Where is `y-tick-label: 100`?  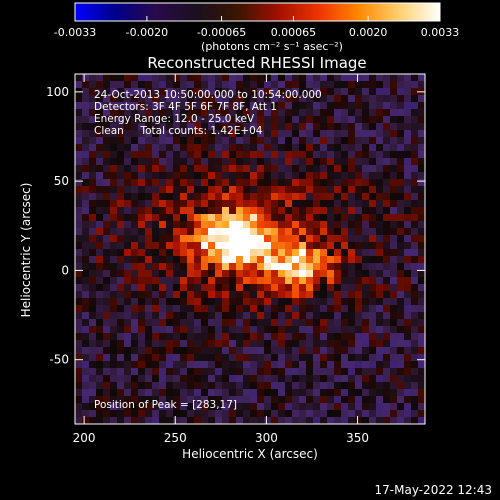 y-tick-label: 100 is located at coordinates (57, 92).